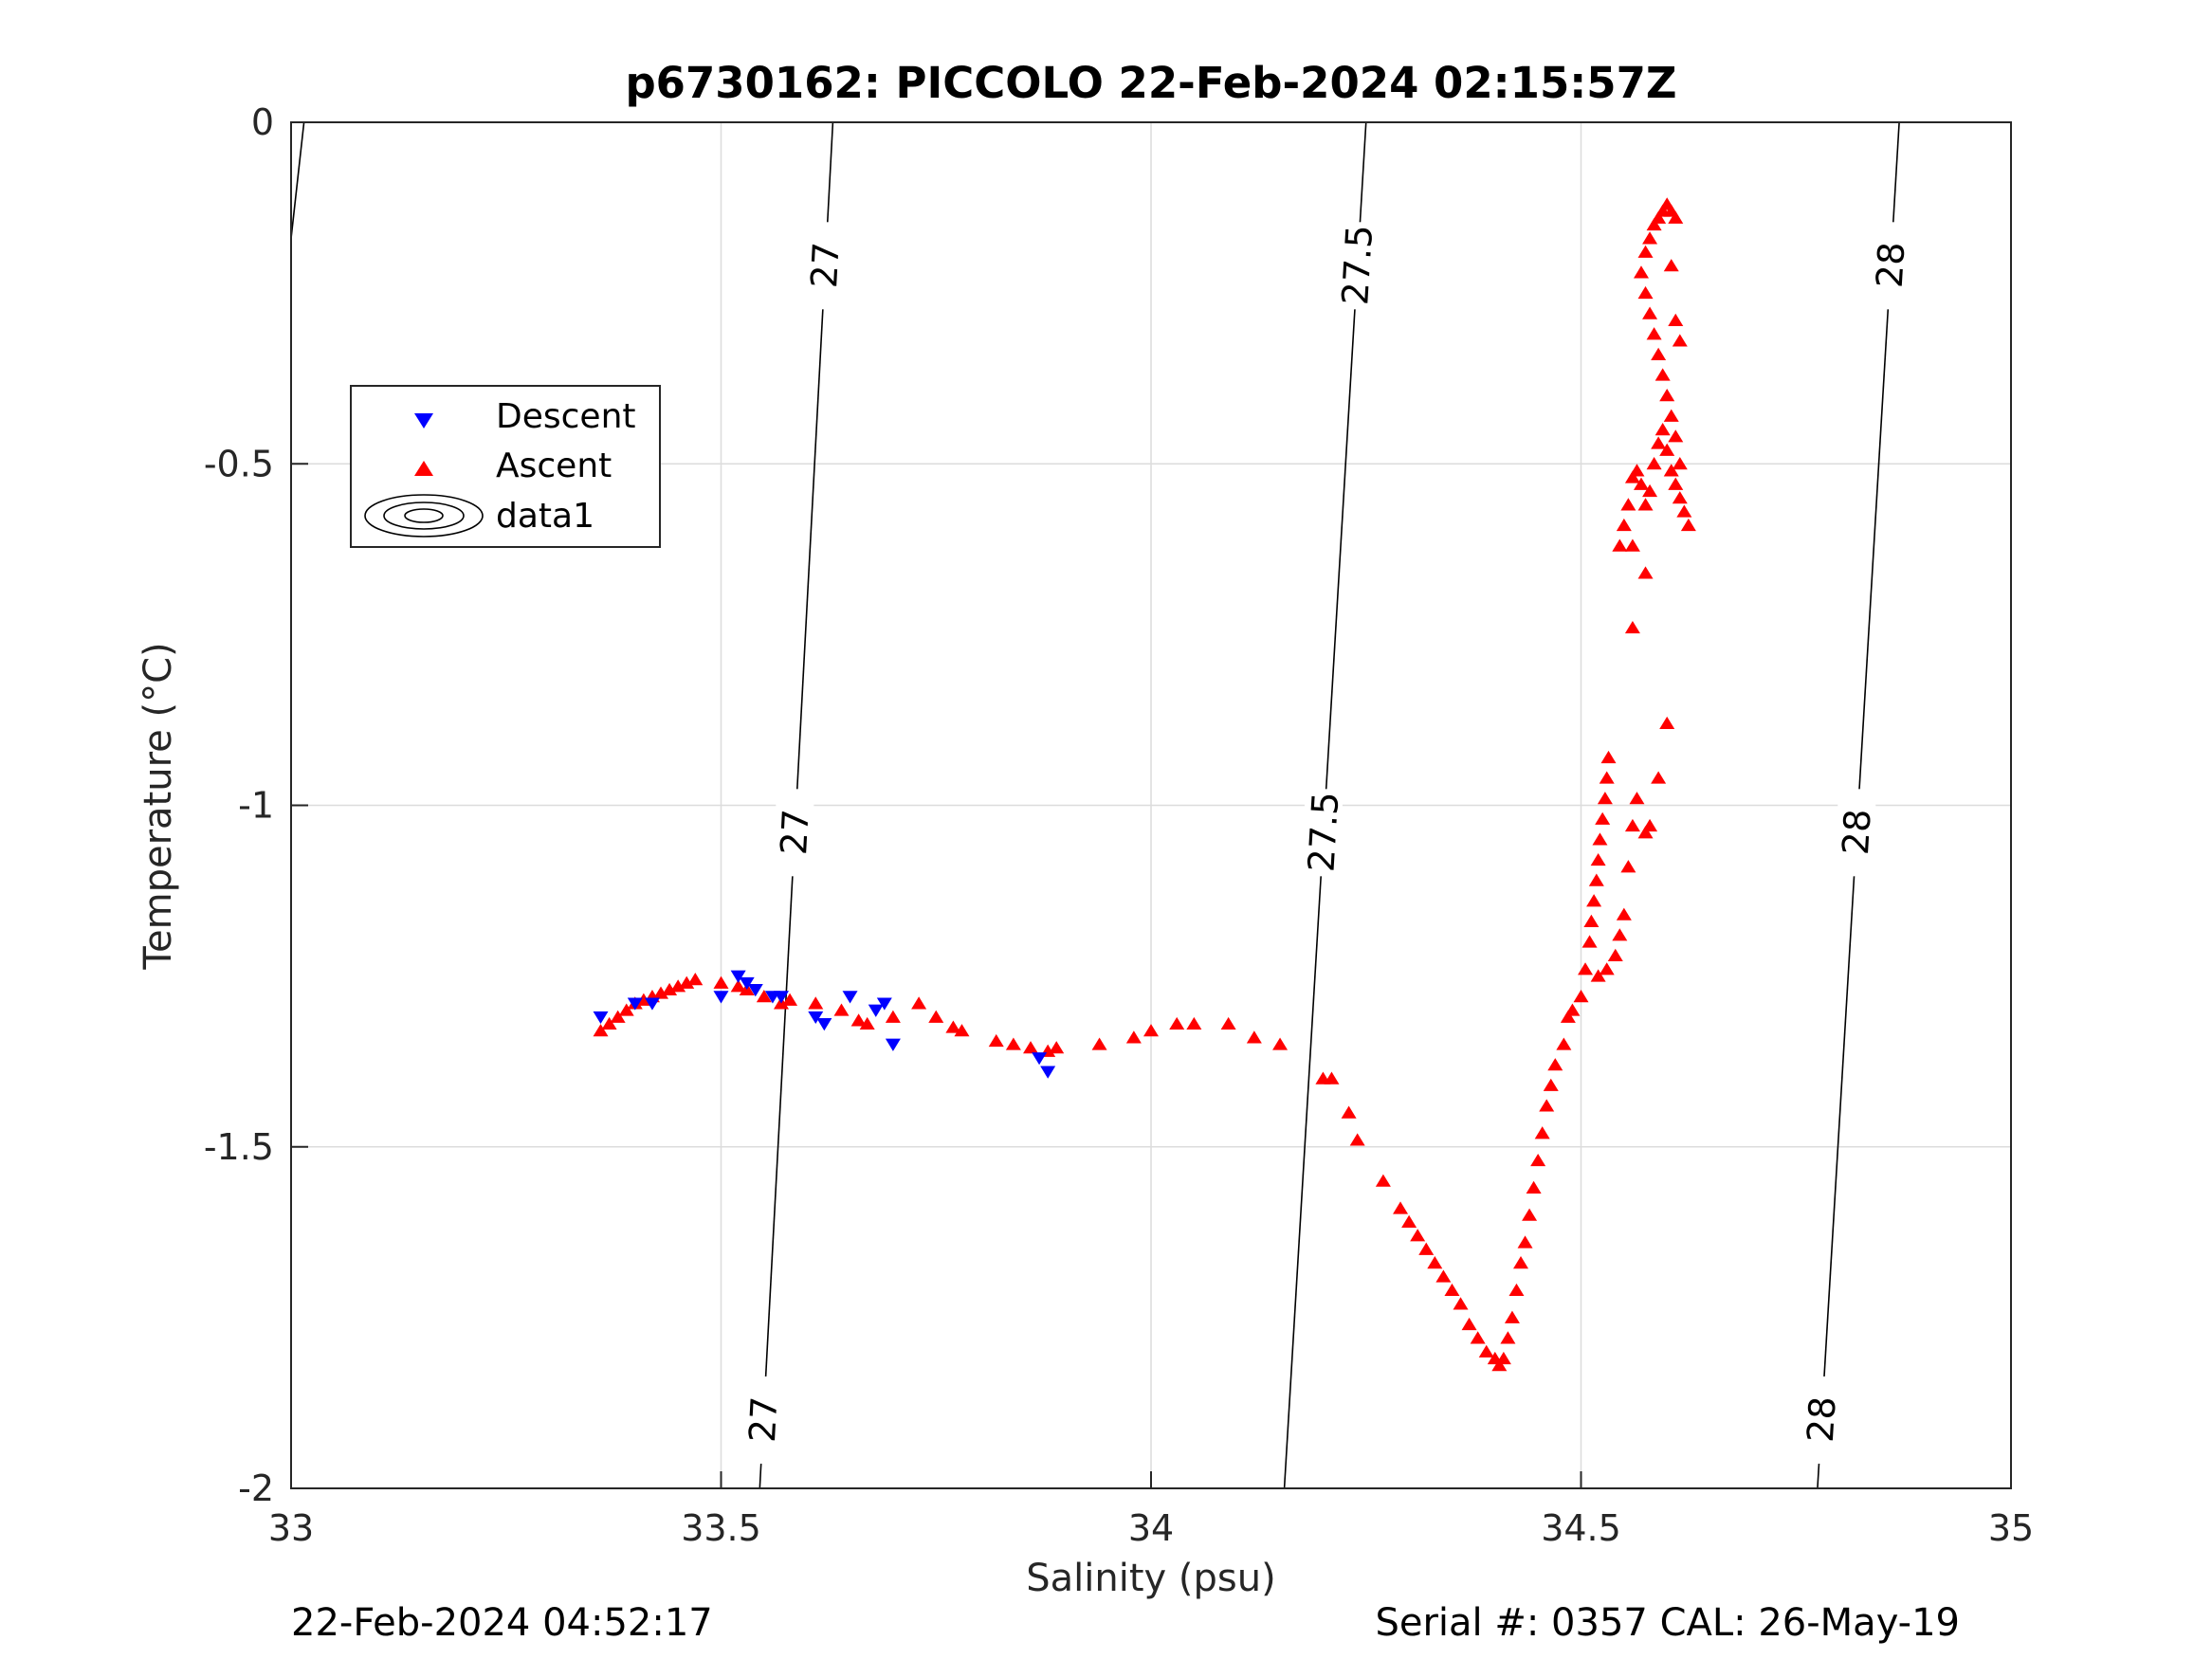 Image resolution: width=2212 pixels, height=1659 pixels. What do you see at coordinates (423, 420) in the screenshot?
I see `legend-marker-descent` at bounding box center [423, 420].